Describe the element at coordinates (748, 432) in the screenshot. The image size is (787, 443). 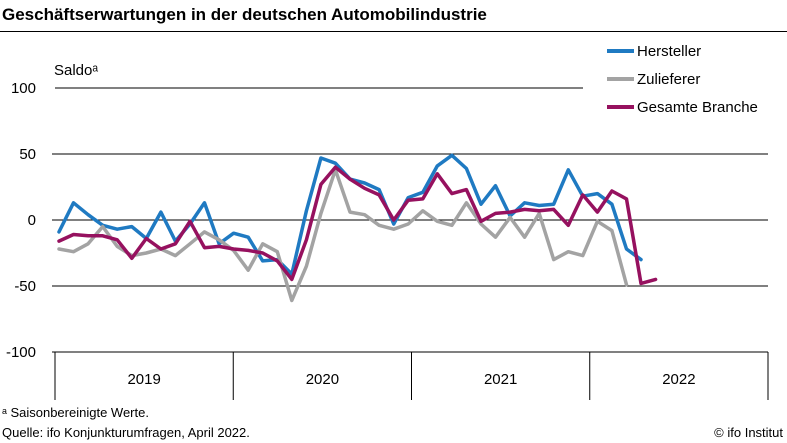
I see `credit: © ifo Institut` at that location.